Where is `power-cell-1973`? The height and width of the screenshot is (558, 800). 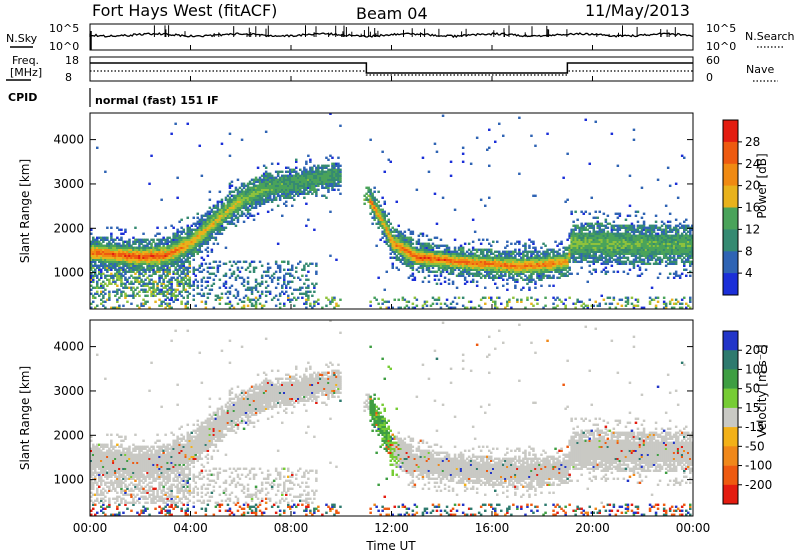
power-cell-1973 is located at coordinates (262, 292).